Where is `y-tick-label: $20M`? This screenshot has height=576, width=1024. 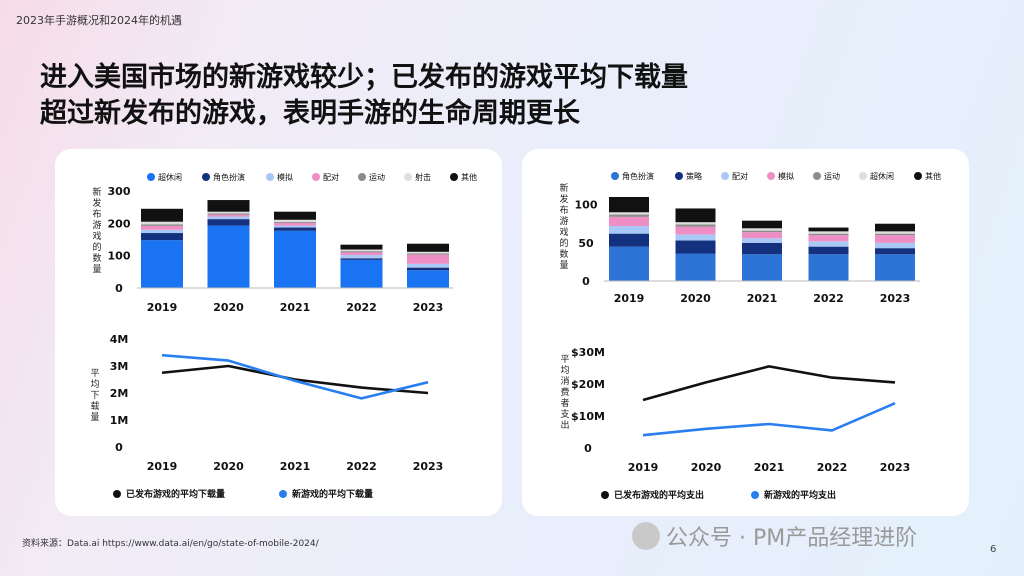 y-tick-label: $20M is located at coordinates (588, 384).